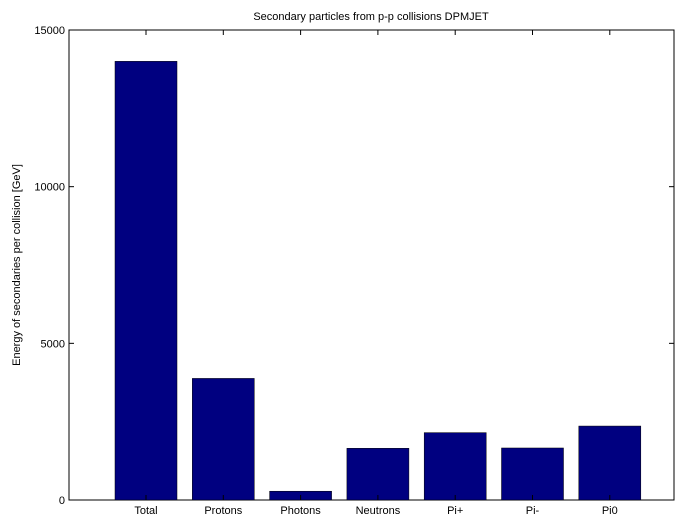 This screenshot has width=698, height=515. Describe the element at coordinates (62, 501) in the screenshot. I see `y-tick-label: 0` at that location.